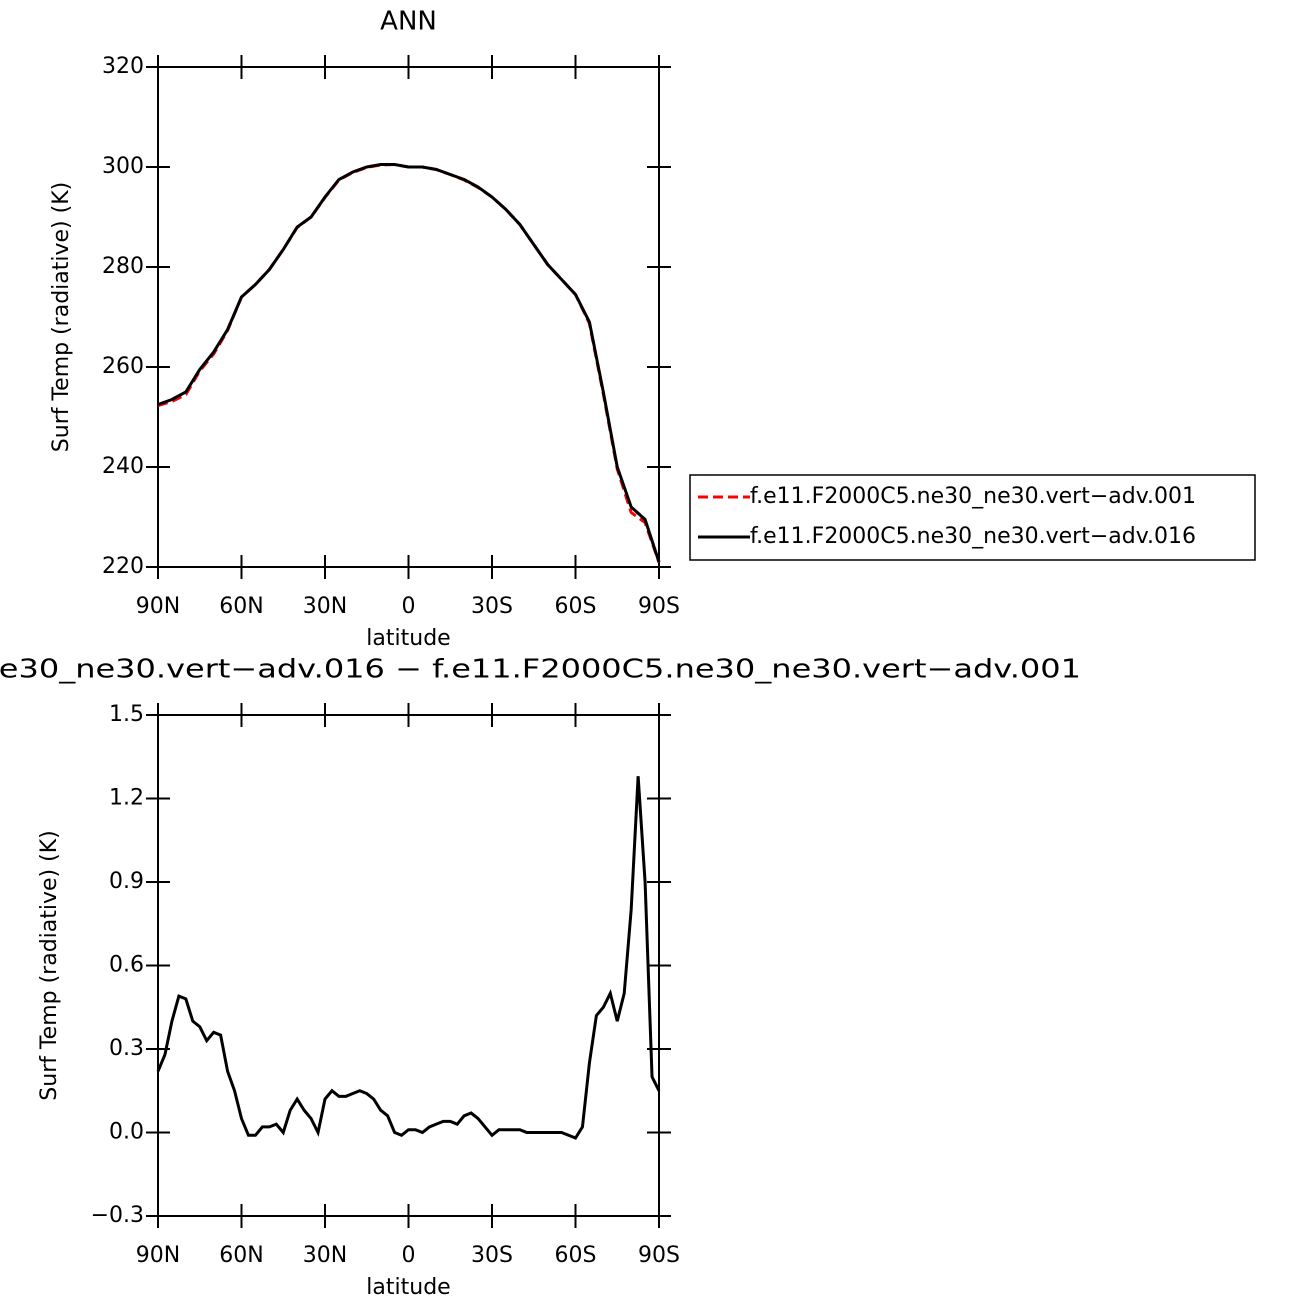  What do you see at coordinates (123, 466) in the screenshot?
I see `y-tick-label: 240` at bounding box center [123, 466].